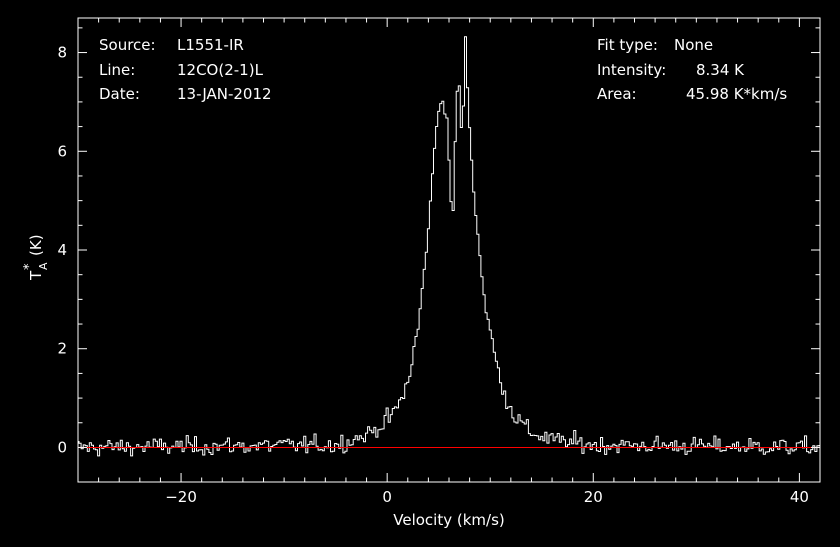 This screenshot has width=840, height=547. What do you see at coordinates (36, 245) in the screenshot?
I see `y-axis-label-unit: (K)` at bounding box center [36, 245].